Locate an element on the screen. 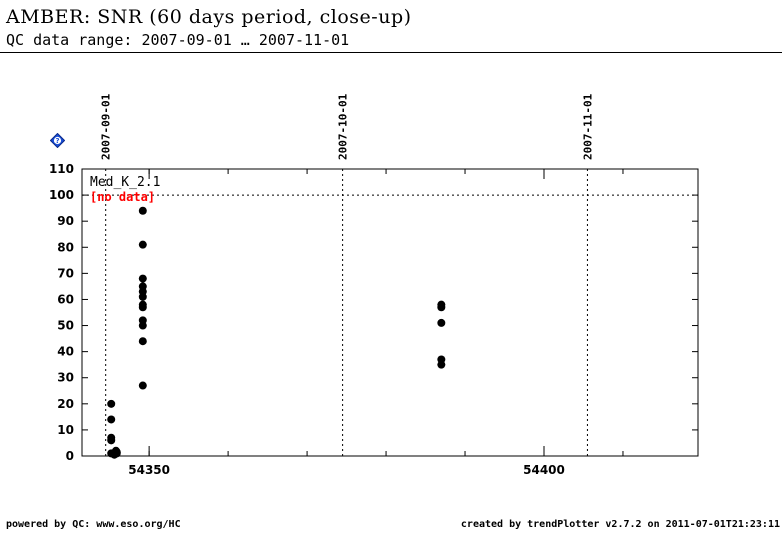 This screenshot has width=782, height=542. chart-title: AMBER: SNR (60 days period, close-up) is located at coordinates (209, 17).